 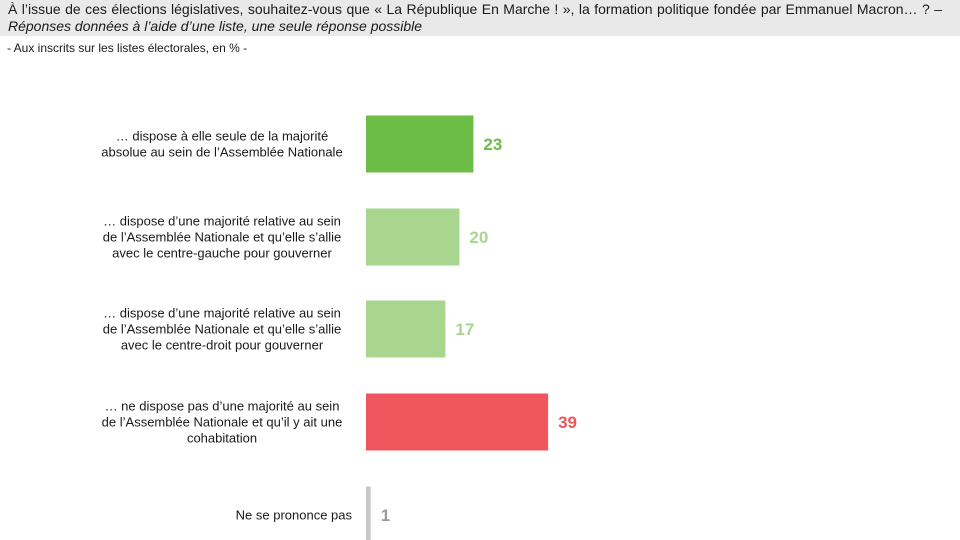 What do you see at coordinates (222, 406) in the screenshot?
I see `category-label-line: … ne dispose pas d’une majorité au sein` at bounding box center [222, 406].